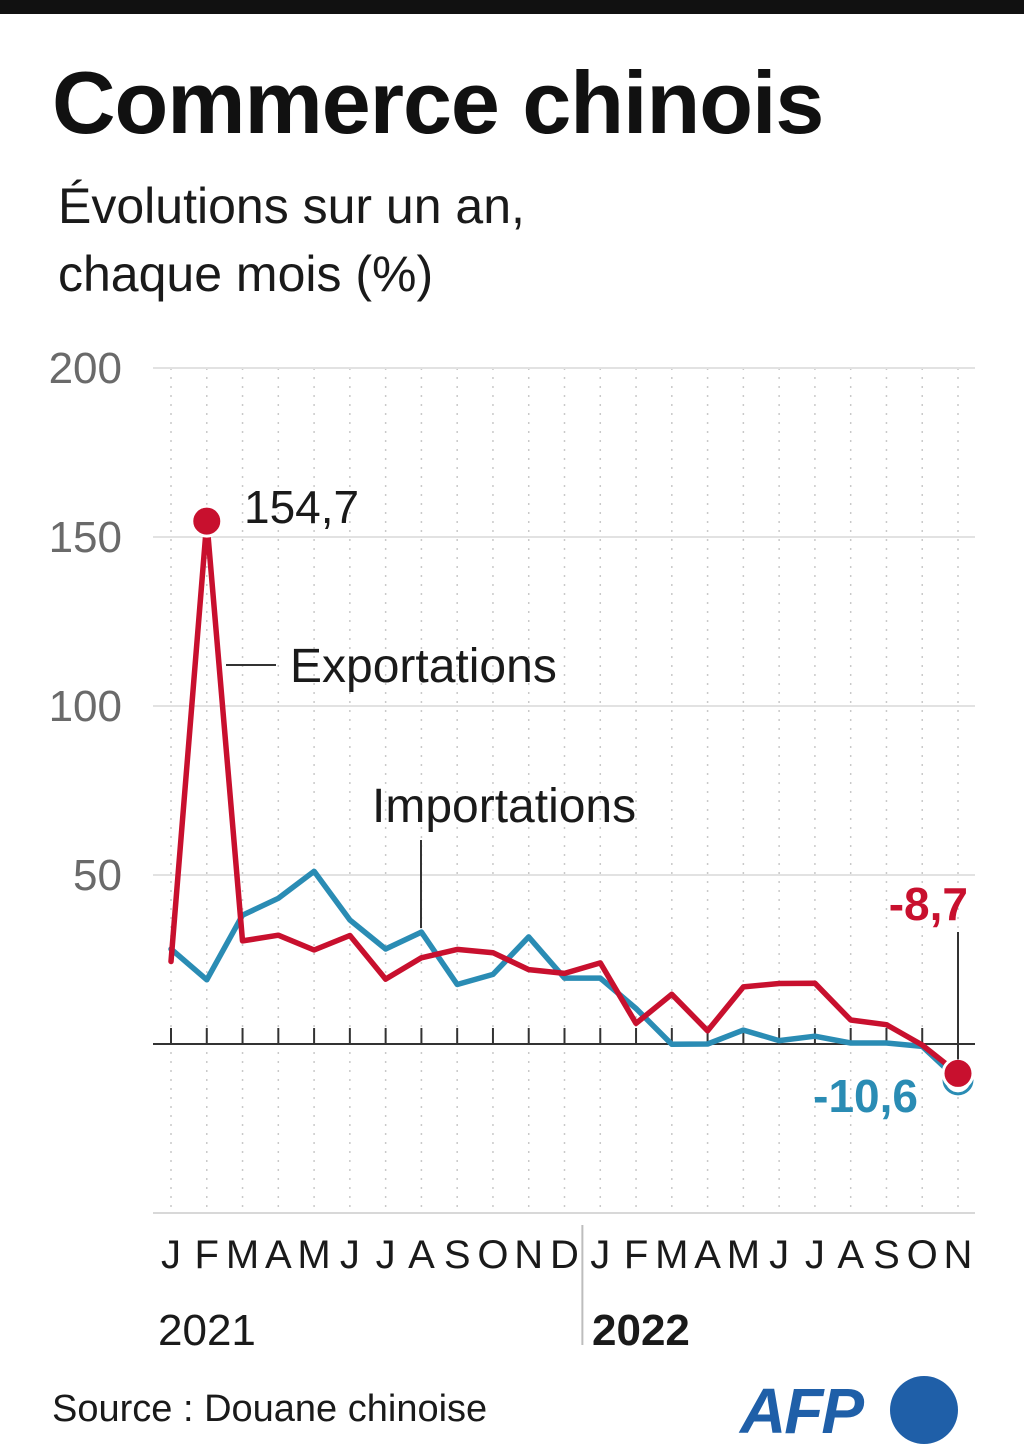  Describe the element at coordinates (865, 1096) in the screenshot. I see `last-imports-label: -10,6` at that location.